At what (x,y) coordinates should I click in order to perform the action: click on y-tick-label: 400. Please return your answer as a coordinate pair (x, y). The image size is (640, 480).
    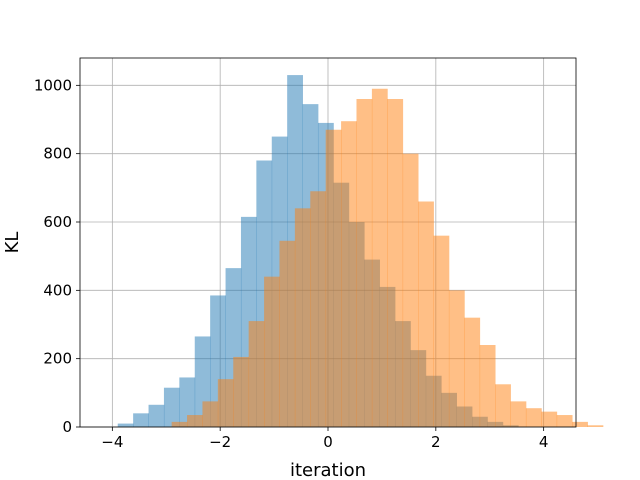
    Looking at the image, I should click on (57, 290).